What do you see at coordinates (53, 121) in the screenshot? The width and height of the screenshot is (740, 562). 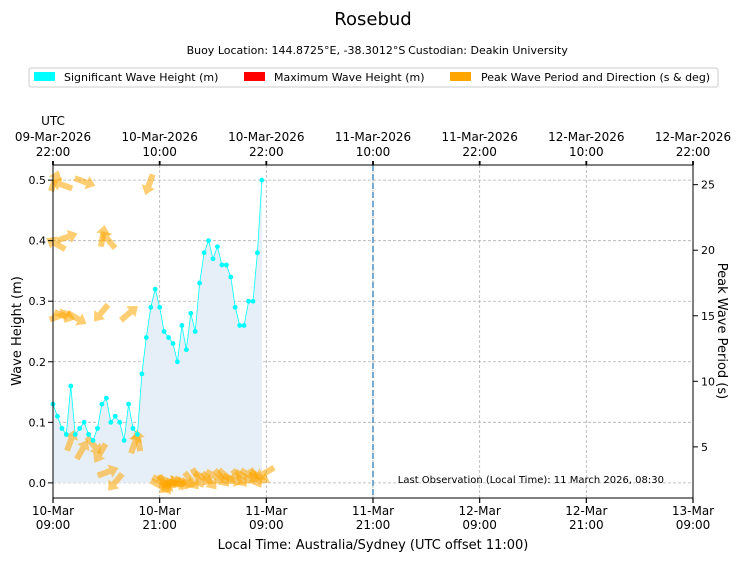 I see `utc-axis-title: UTC` at bounding box center [53, 121].